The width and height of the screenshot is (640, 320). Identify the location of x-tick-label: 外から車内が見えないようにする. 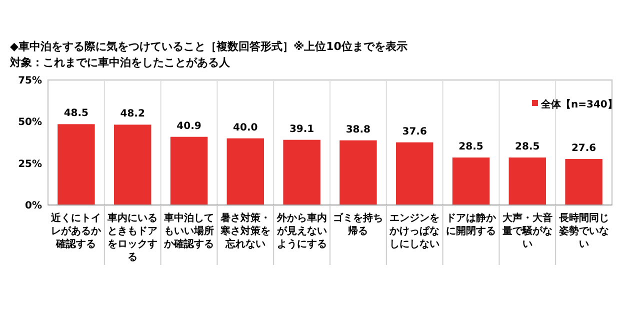
(301, 231).